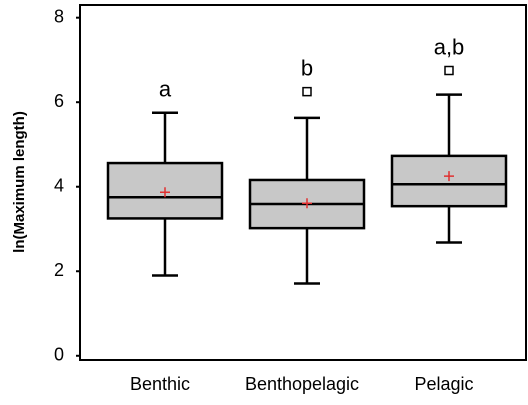  I want to click on significance-label: a, so click(165, 89).